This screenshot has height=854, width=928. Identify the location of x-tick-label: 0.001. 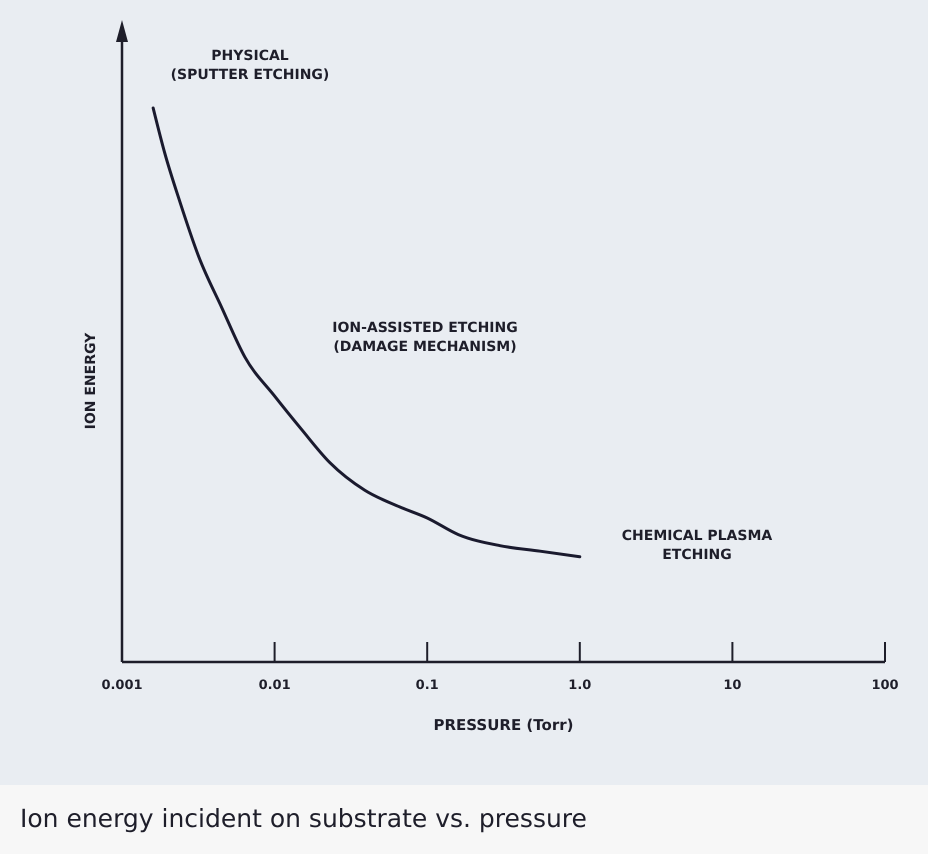
(122, 686).